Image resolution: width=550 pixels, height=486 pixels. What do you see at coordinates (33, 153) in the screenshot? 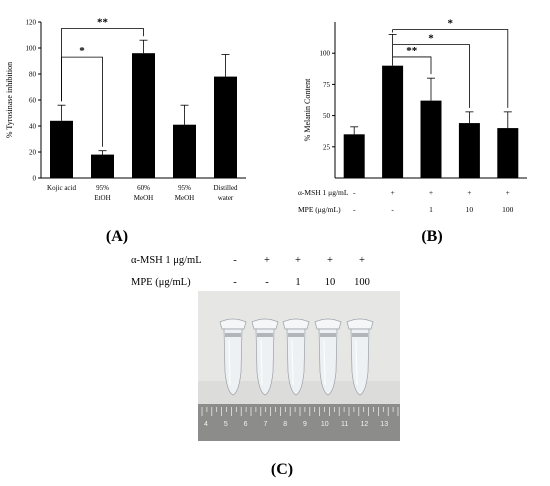
I see `y-tick-label: 20` at bounding box center [33, 153].